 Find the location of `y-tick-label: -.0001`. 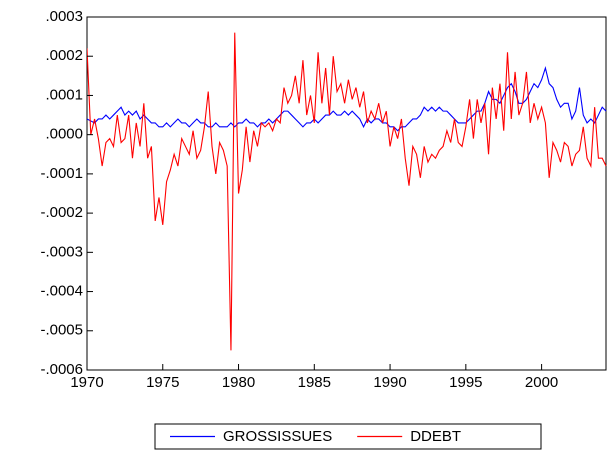

y-tick-label: -.0001 is located at coordinates (61, 173).